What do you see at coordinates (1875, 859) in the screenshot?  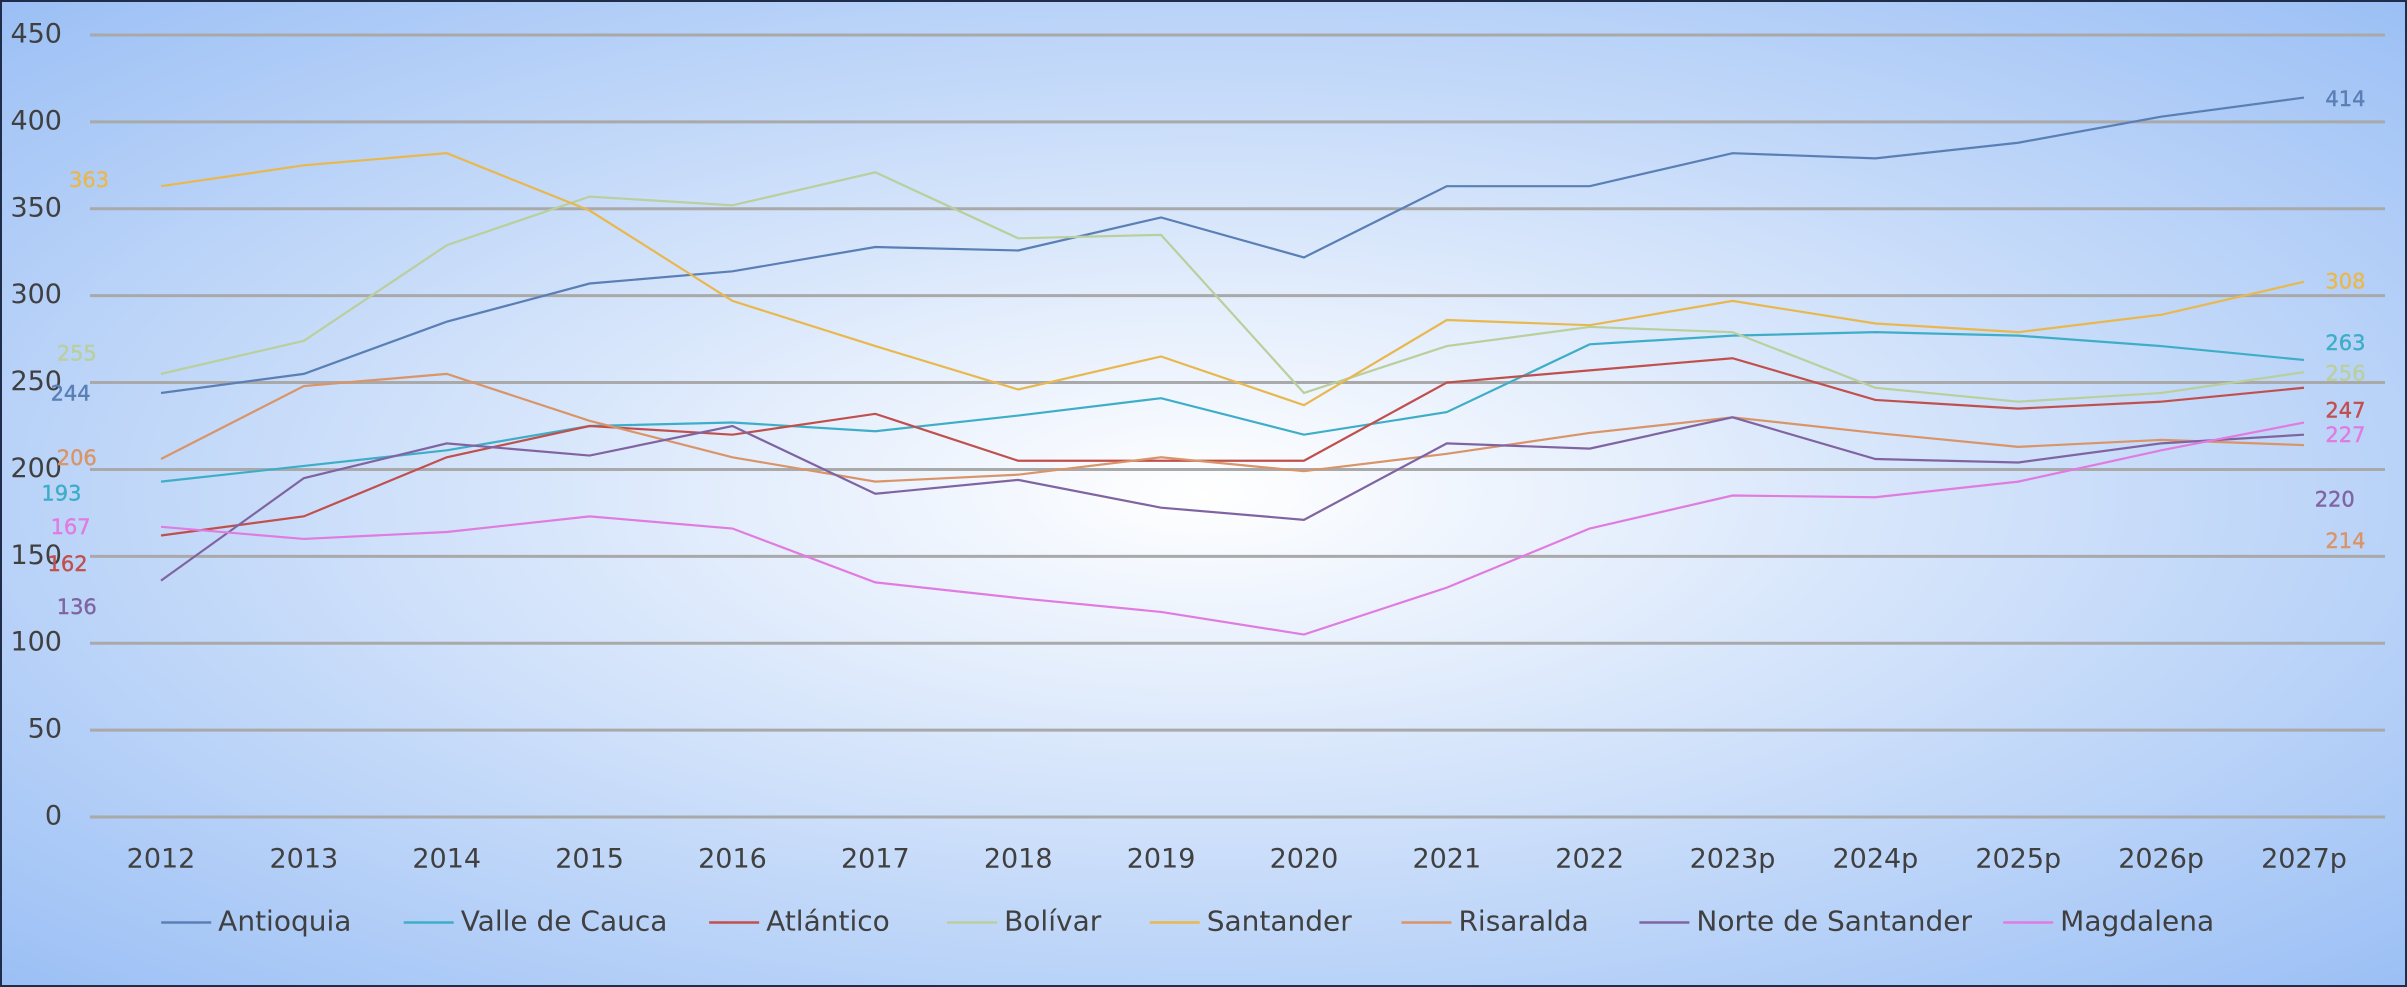 I see `x-tick-label: 2024p` at bounding box center [1875, 859].